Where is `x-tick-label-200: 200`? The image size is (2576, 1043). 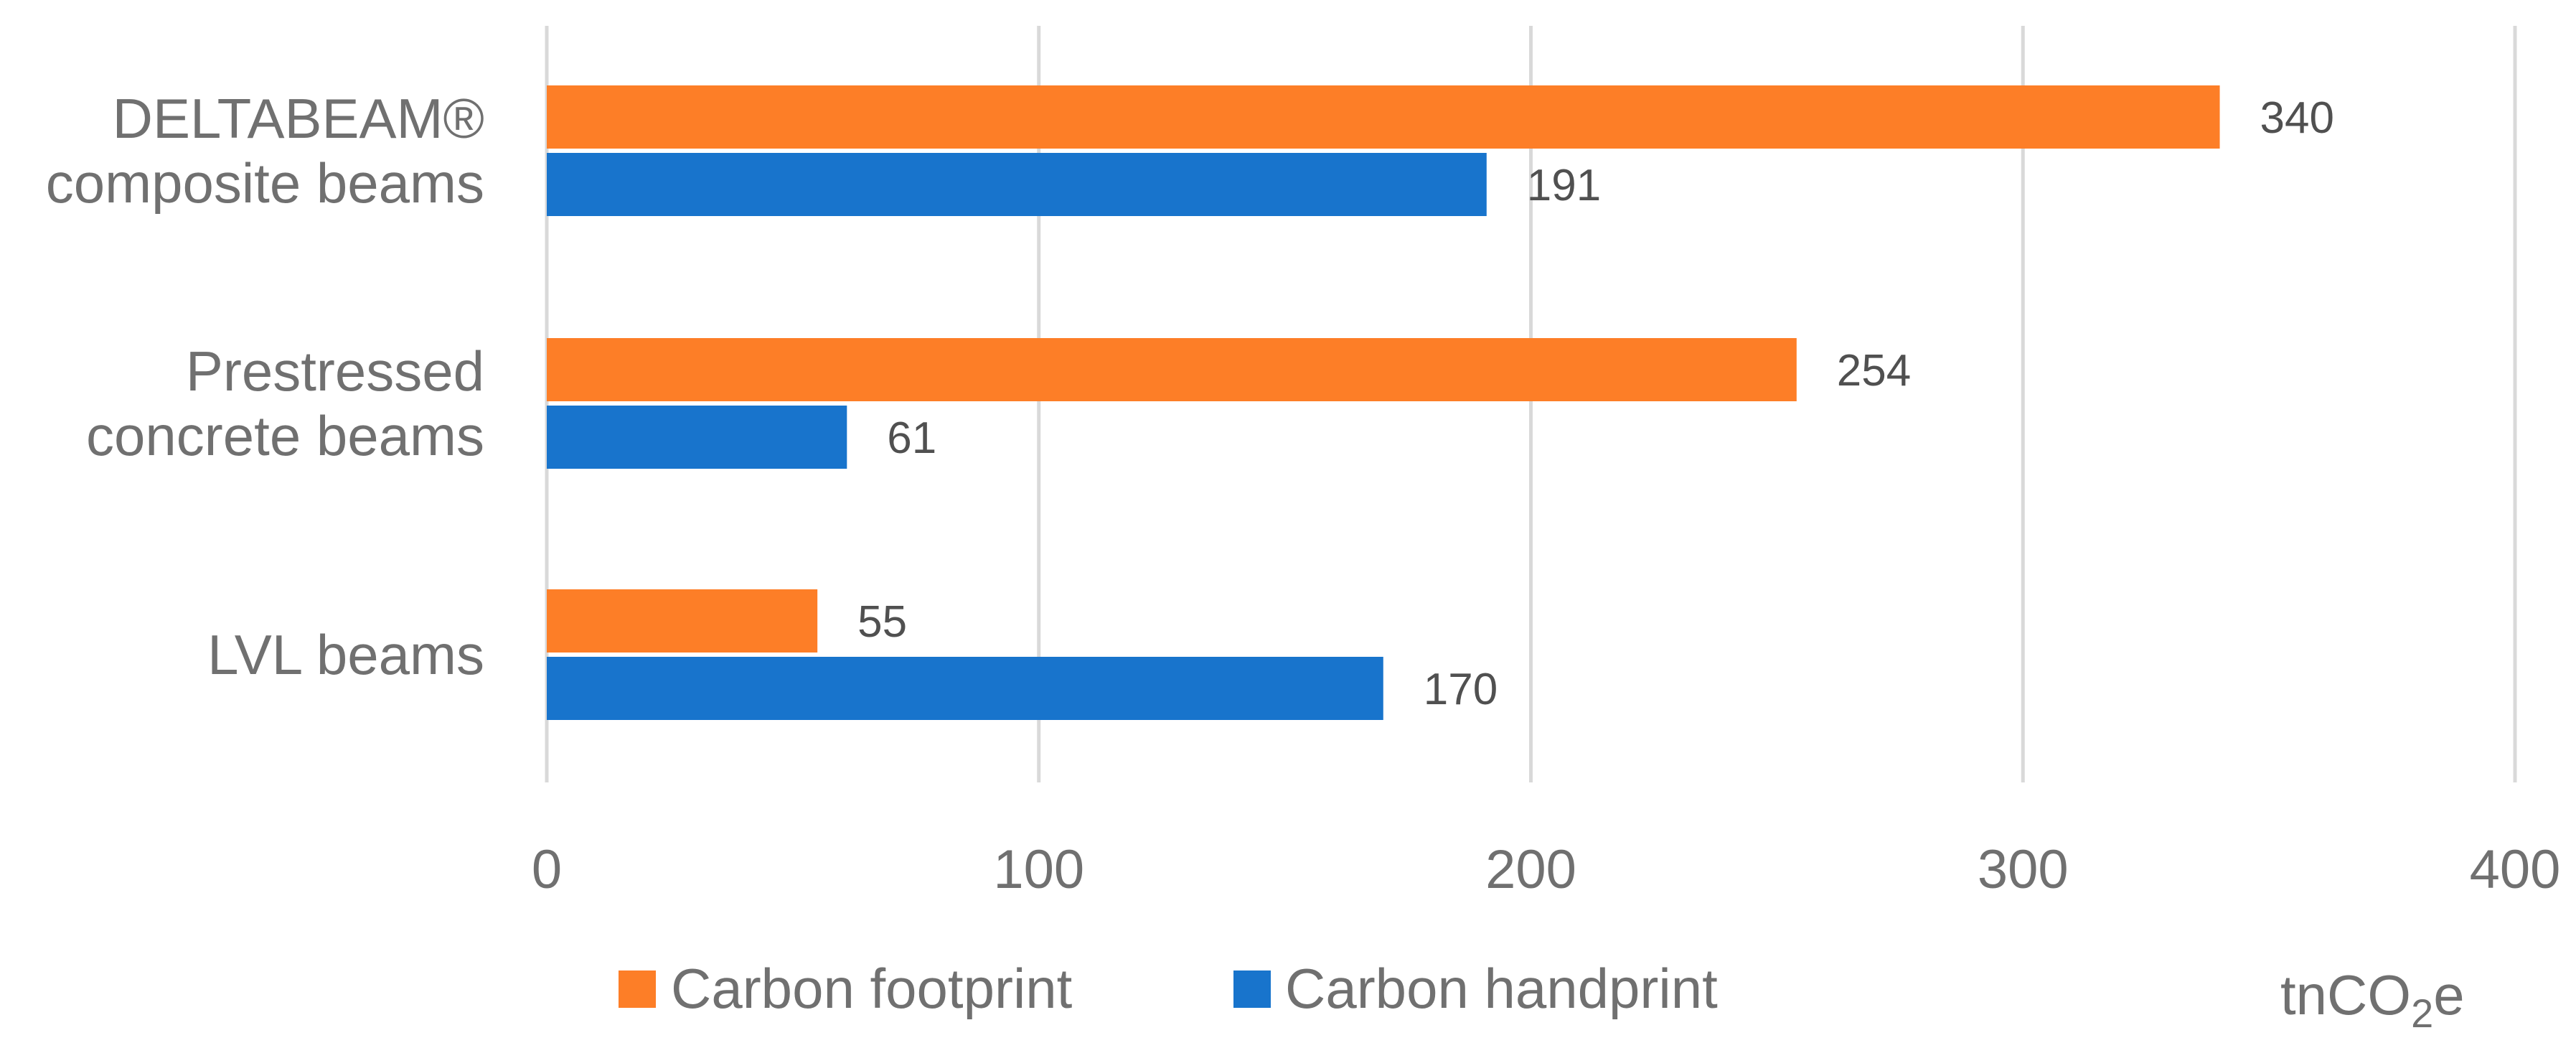
x-tick-label-200: 200 is located at coordinates (1530, 869).